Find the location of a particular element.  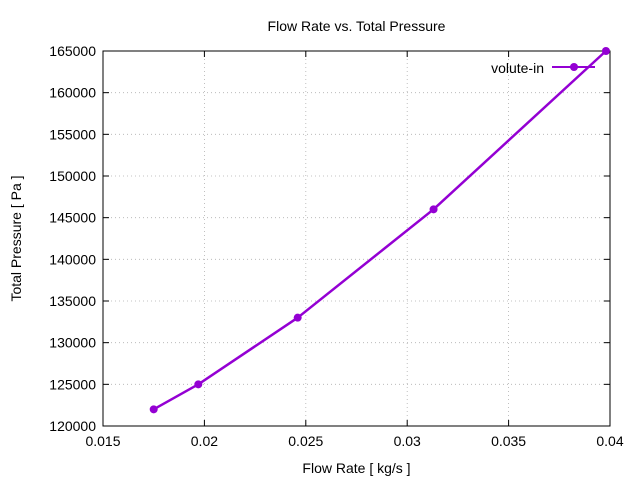

y-tick-label: 140000 is located at coordinates (72, 259).